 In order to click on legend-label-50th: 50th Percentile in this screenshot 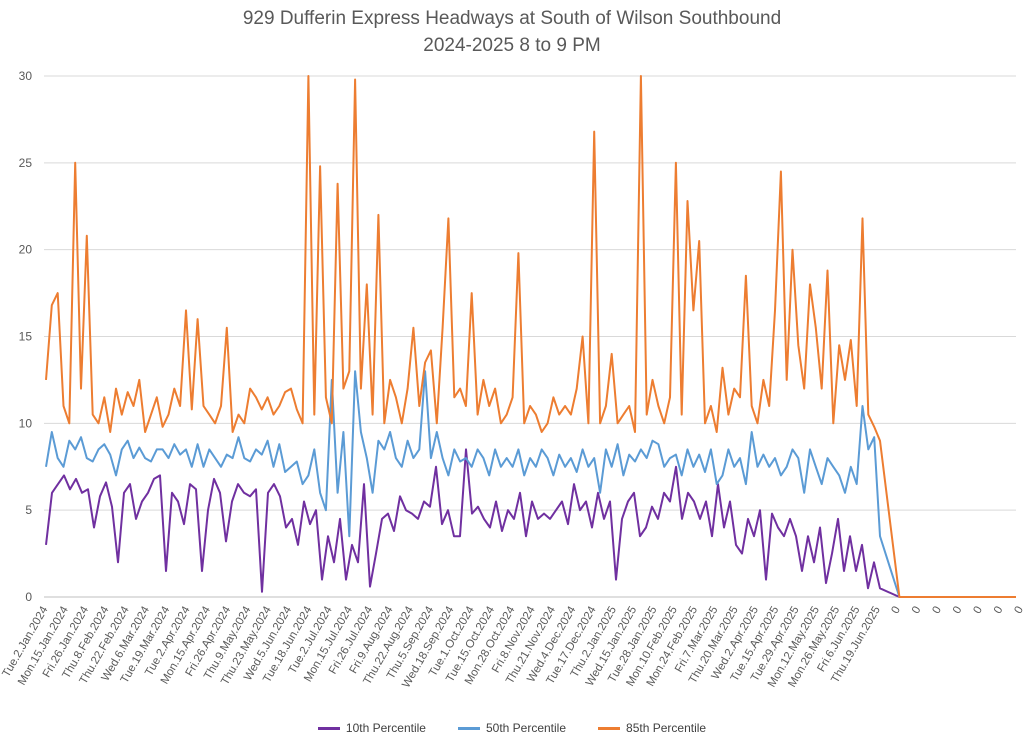, I will do `click(526, 728)`.